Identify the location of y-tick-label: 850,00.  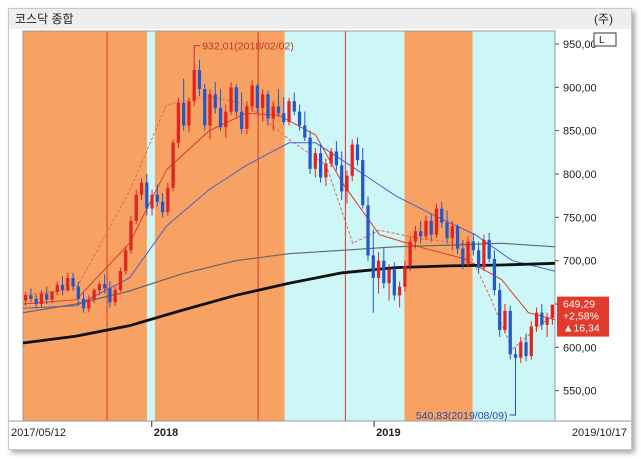
(580, 132).